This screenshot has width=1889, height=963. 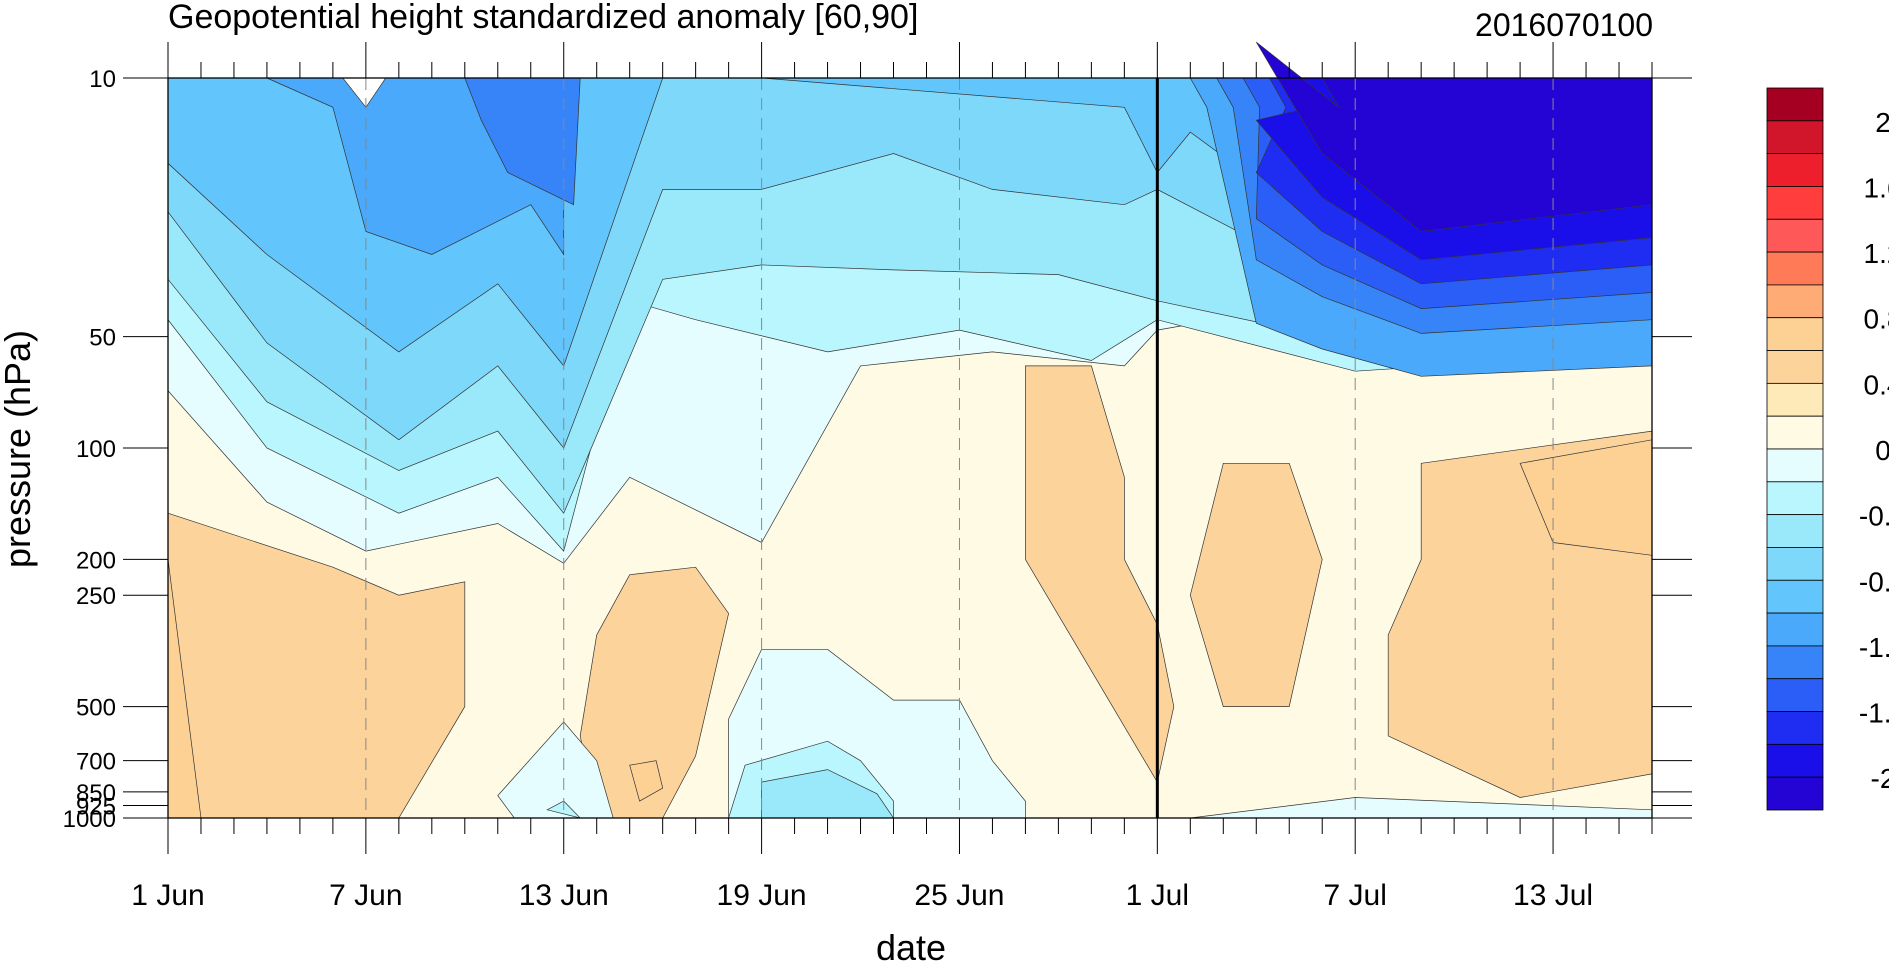 What do you see at coordinates (1882, 450) in the screenshot?
I see `colorbar-label: 0` at bounding box center [1882, 450].